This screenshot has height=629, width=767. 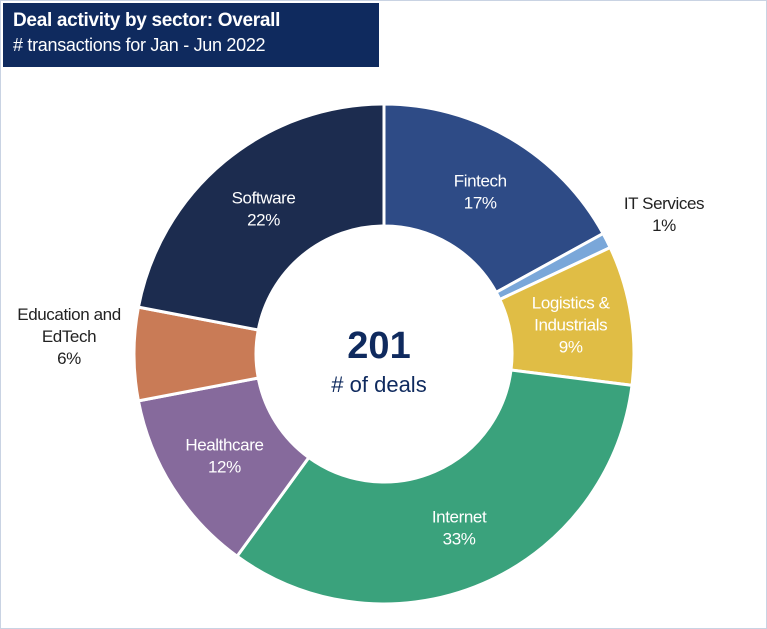 What do you see at coordinates (664, 225) in the screenshot?
I see `slice-pct-it-services: 1%` at bounding box center [664, 225].